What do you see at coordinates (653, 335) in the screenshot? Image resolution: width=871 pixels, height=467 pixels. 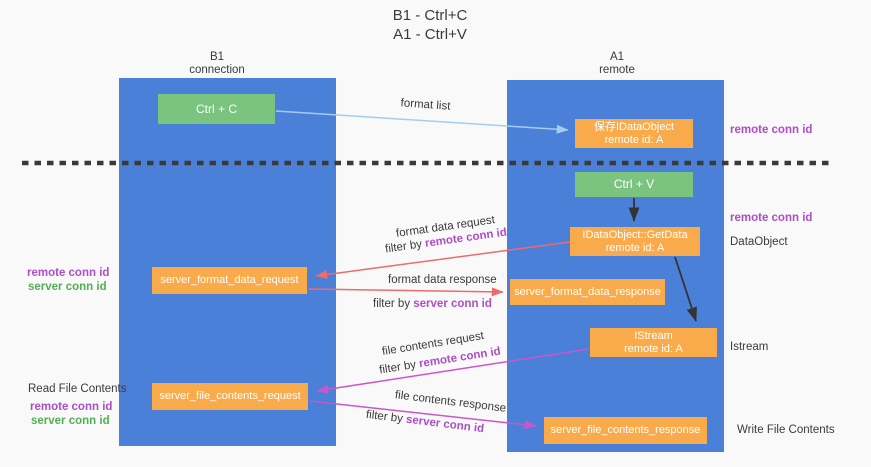 I see `istream-line1: IStream` at bounding box center [653, 335].